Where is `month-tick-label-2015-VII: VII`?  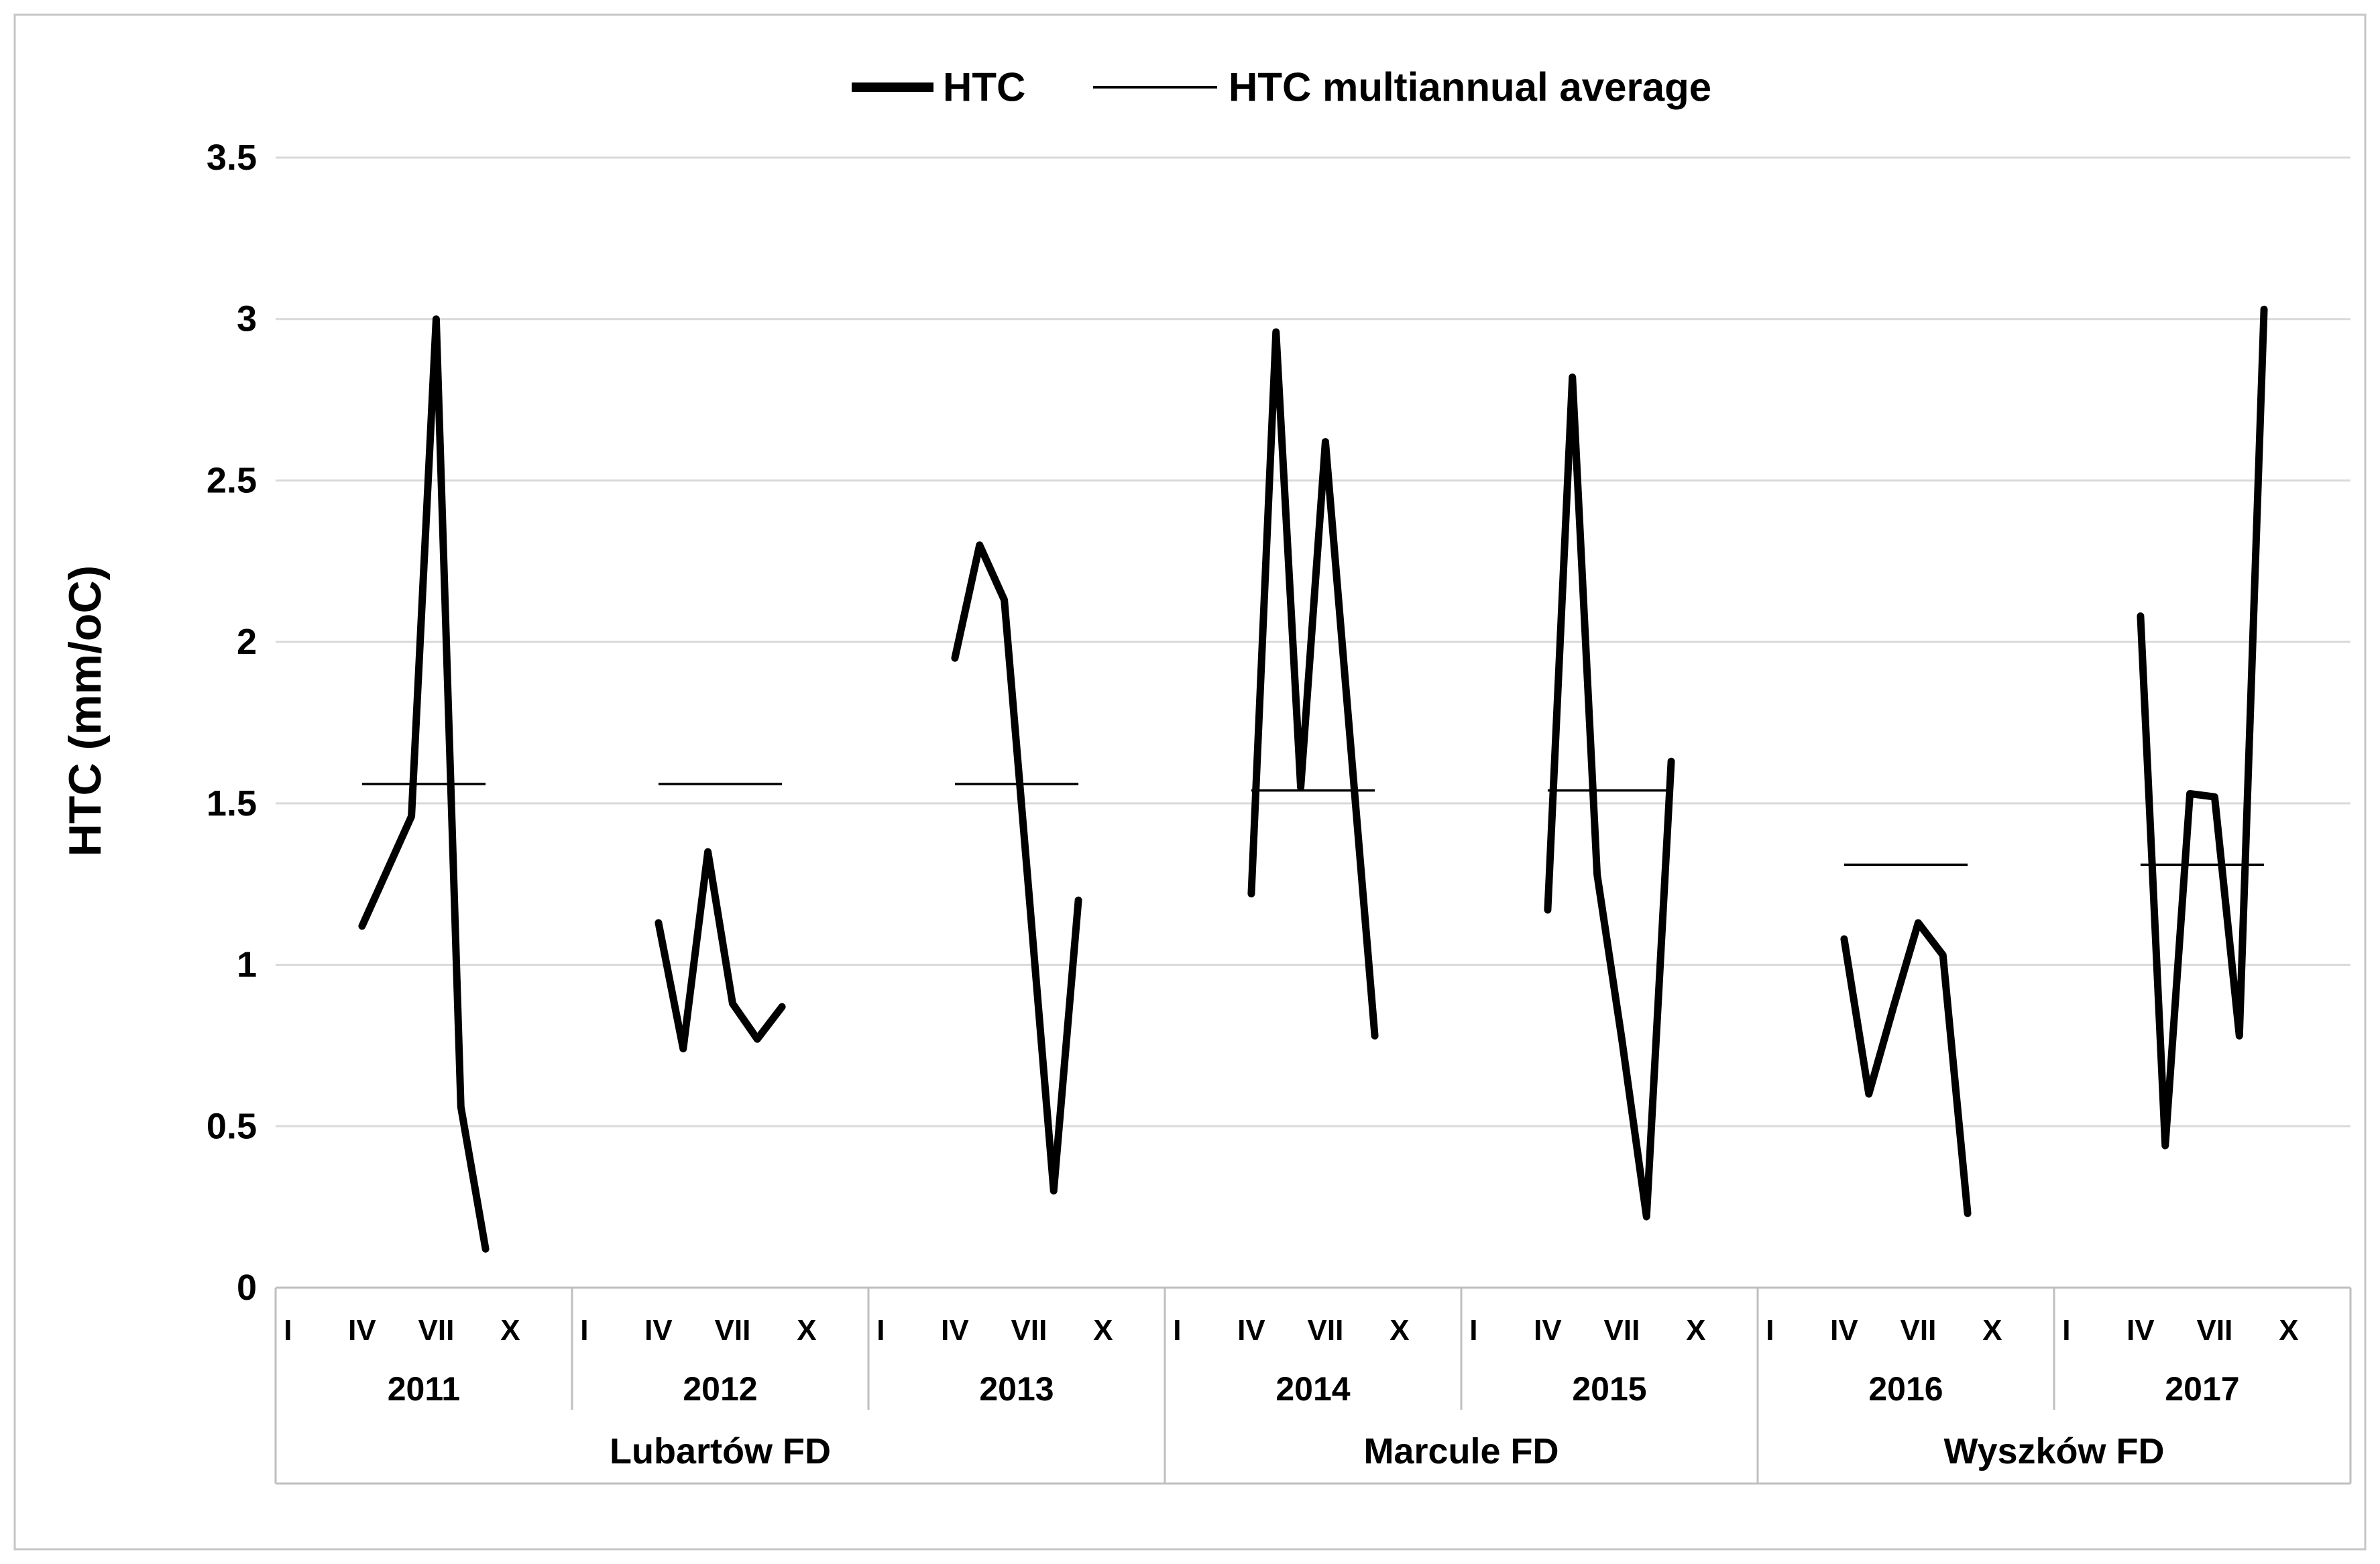
month-tick-label-2015-VII: VII is located at coordinates (1622, 1330).